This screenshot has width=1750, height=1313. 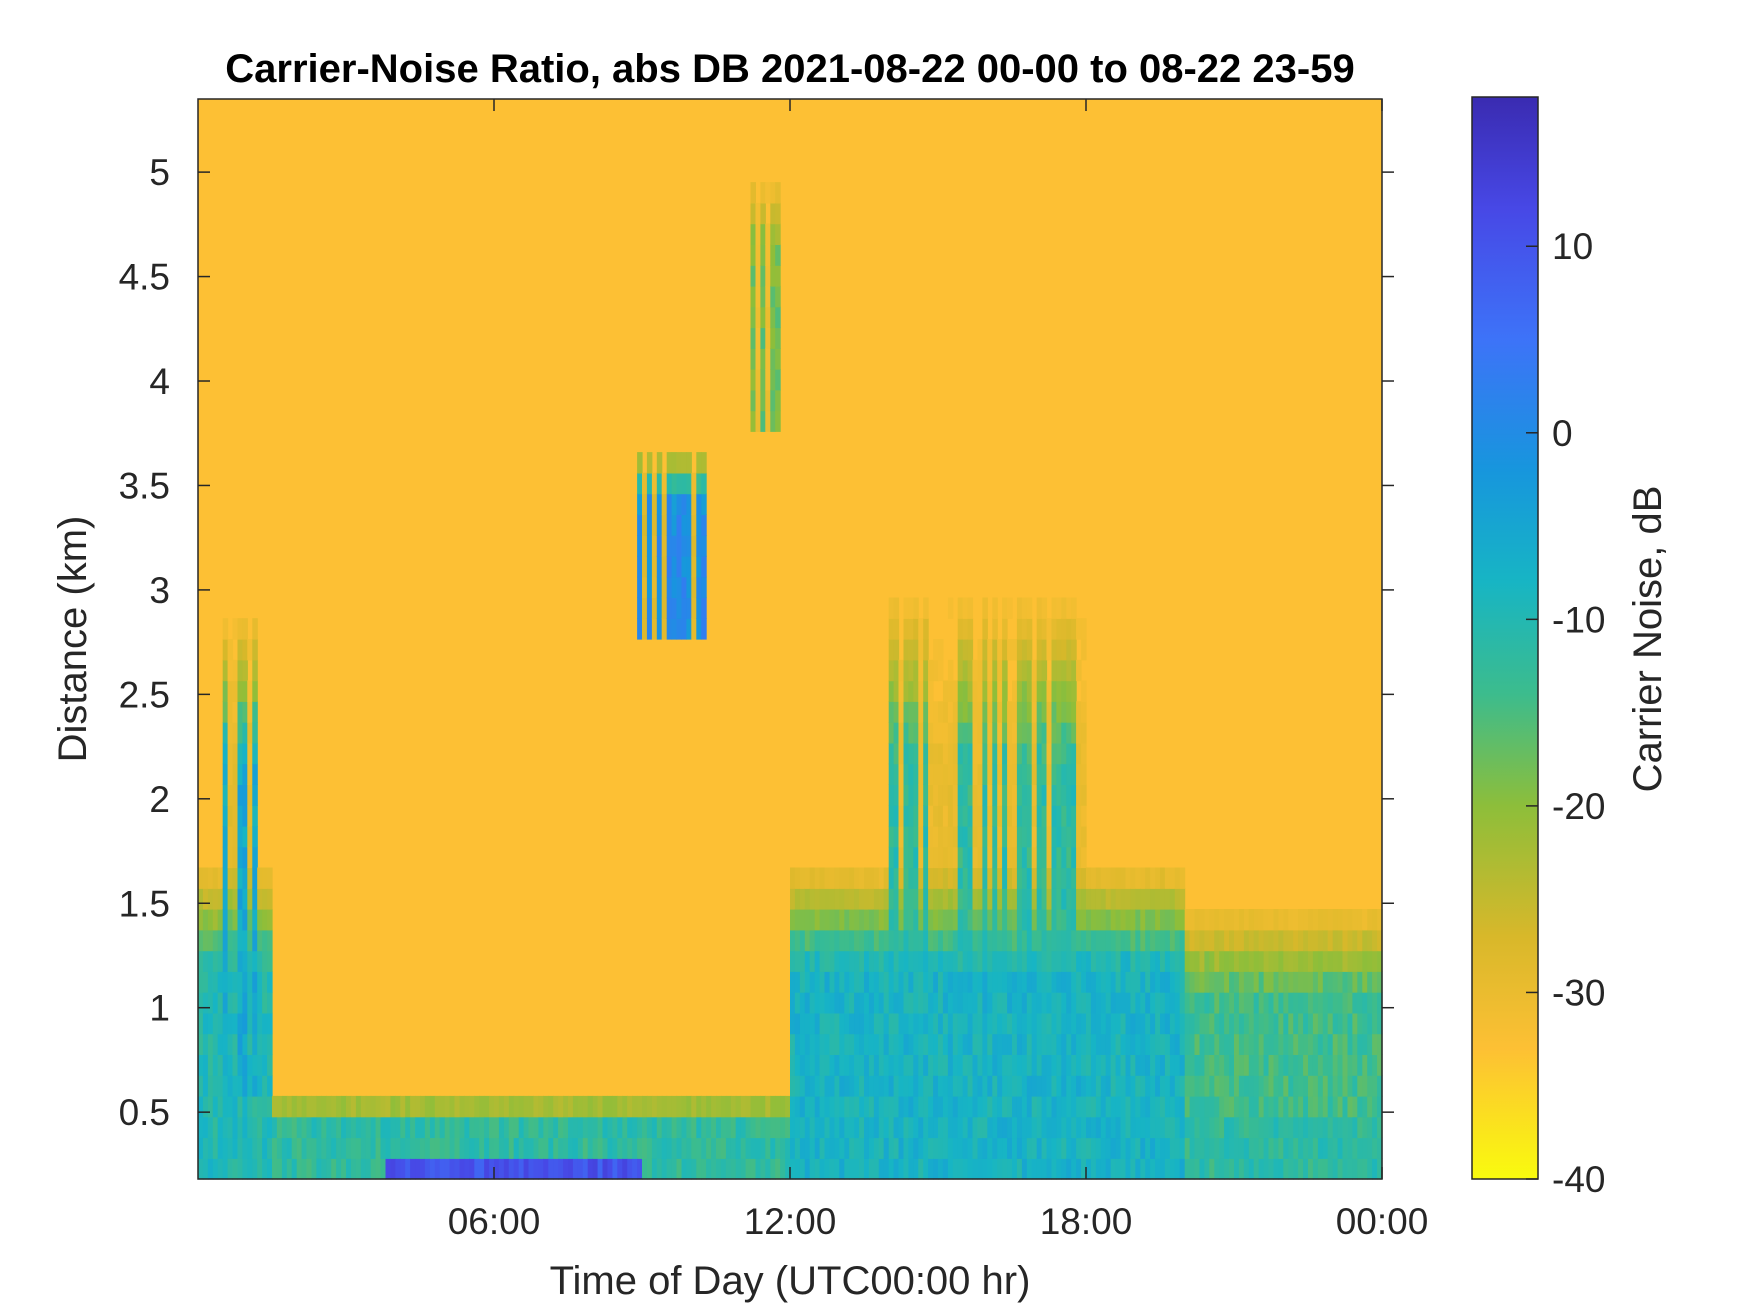 What do you see at coordinates (1572, 246) in the screenshot?
I see `colorbar-tick-label: 10` at bounding box center [1572, 246].